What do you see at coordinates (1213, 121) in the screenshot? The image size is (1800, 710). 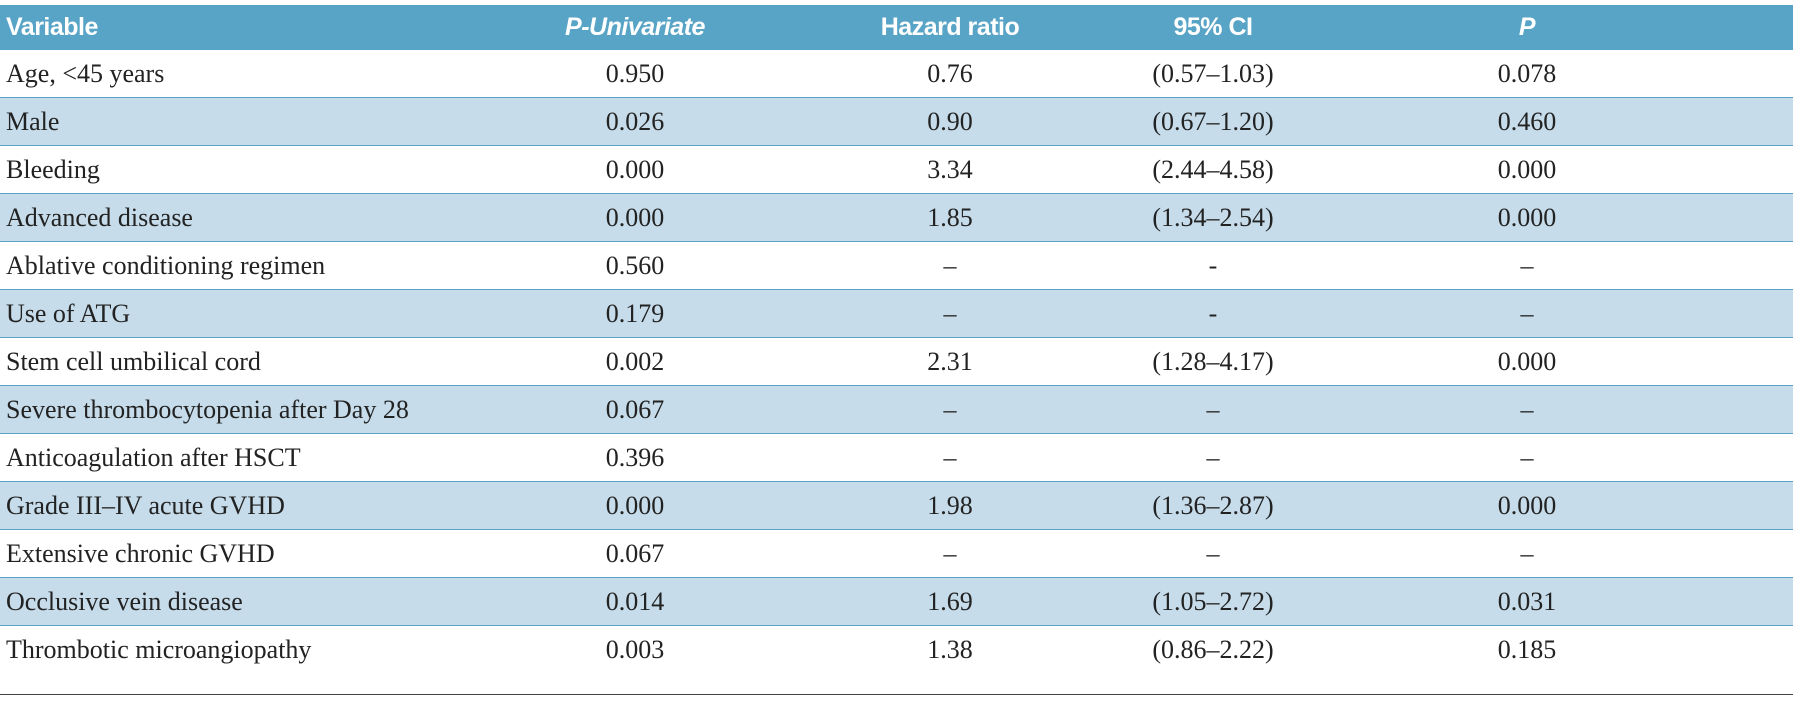 I see `table-cell: (0.67–1.20)` at bounding box center [1213, 121].